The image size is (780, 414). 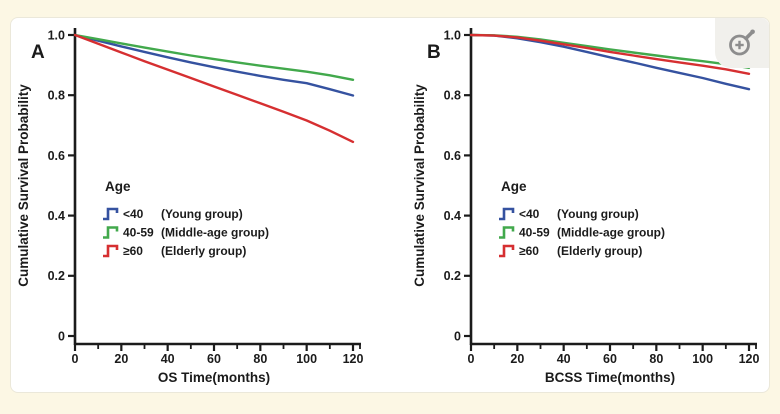 What do you see at coordinates (434, 52) in the screenshot?
I see `panel-label: B` at bounding box center [434, 52].